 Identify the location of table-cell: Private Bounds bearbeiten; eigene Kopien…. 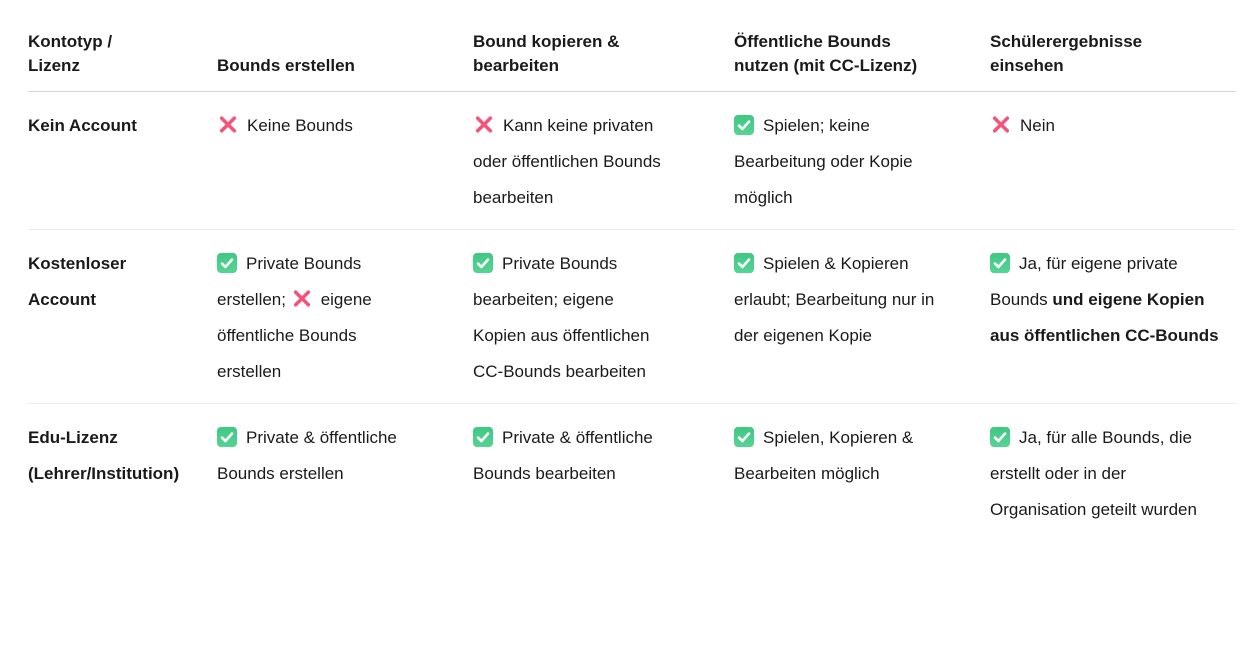
(603, 318).